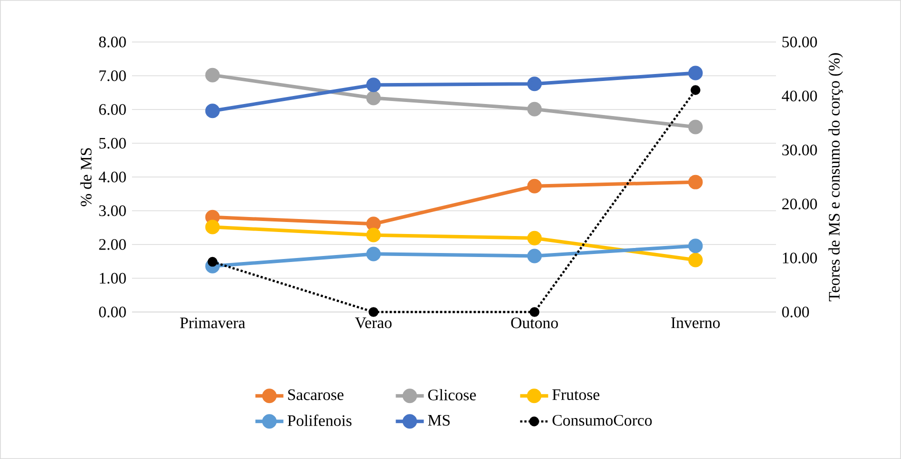 The width and height of the screenshot is (901, 459). What do you see at coordinates (439, 420) in the screenshot?
I see `legend-label: MS` at bounding box center [439, 420].